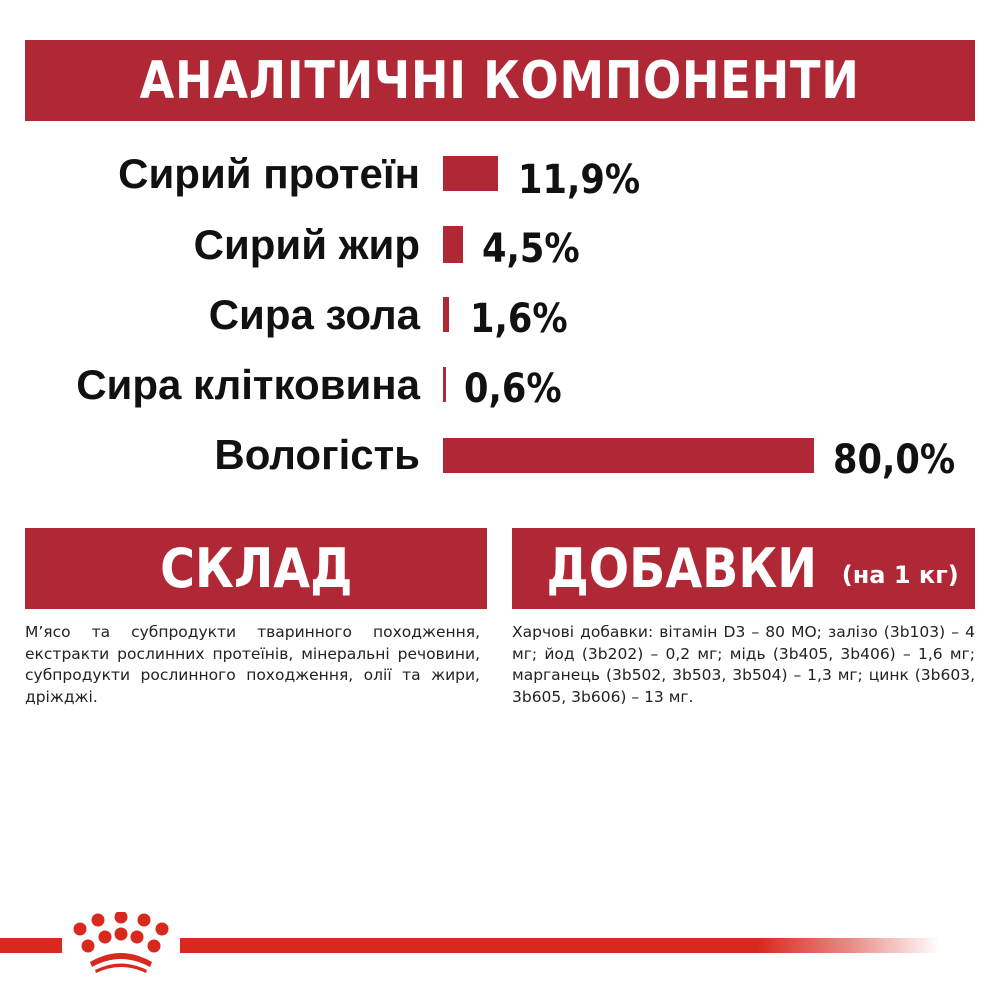 This screenshot has height=1000, width=1000. I want to click on bar-fiber, so click(444, 384).